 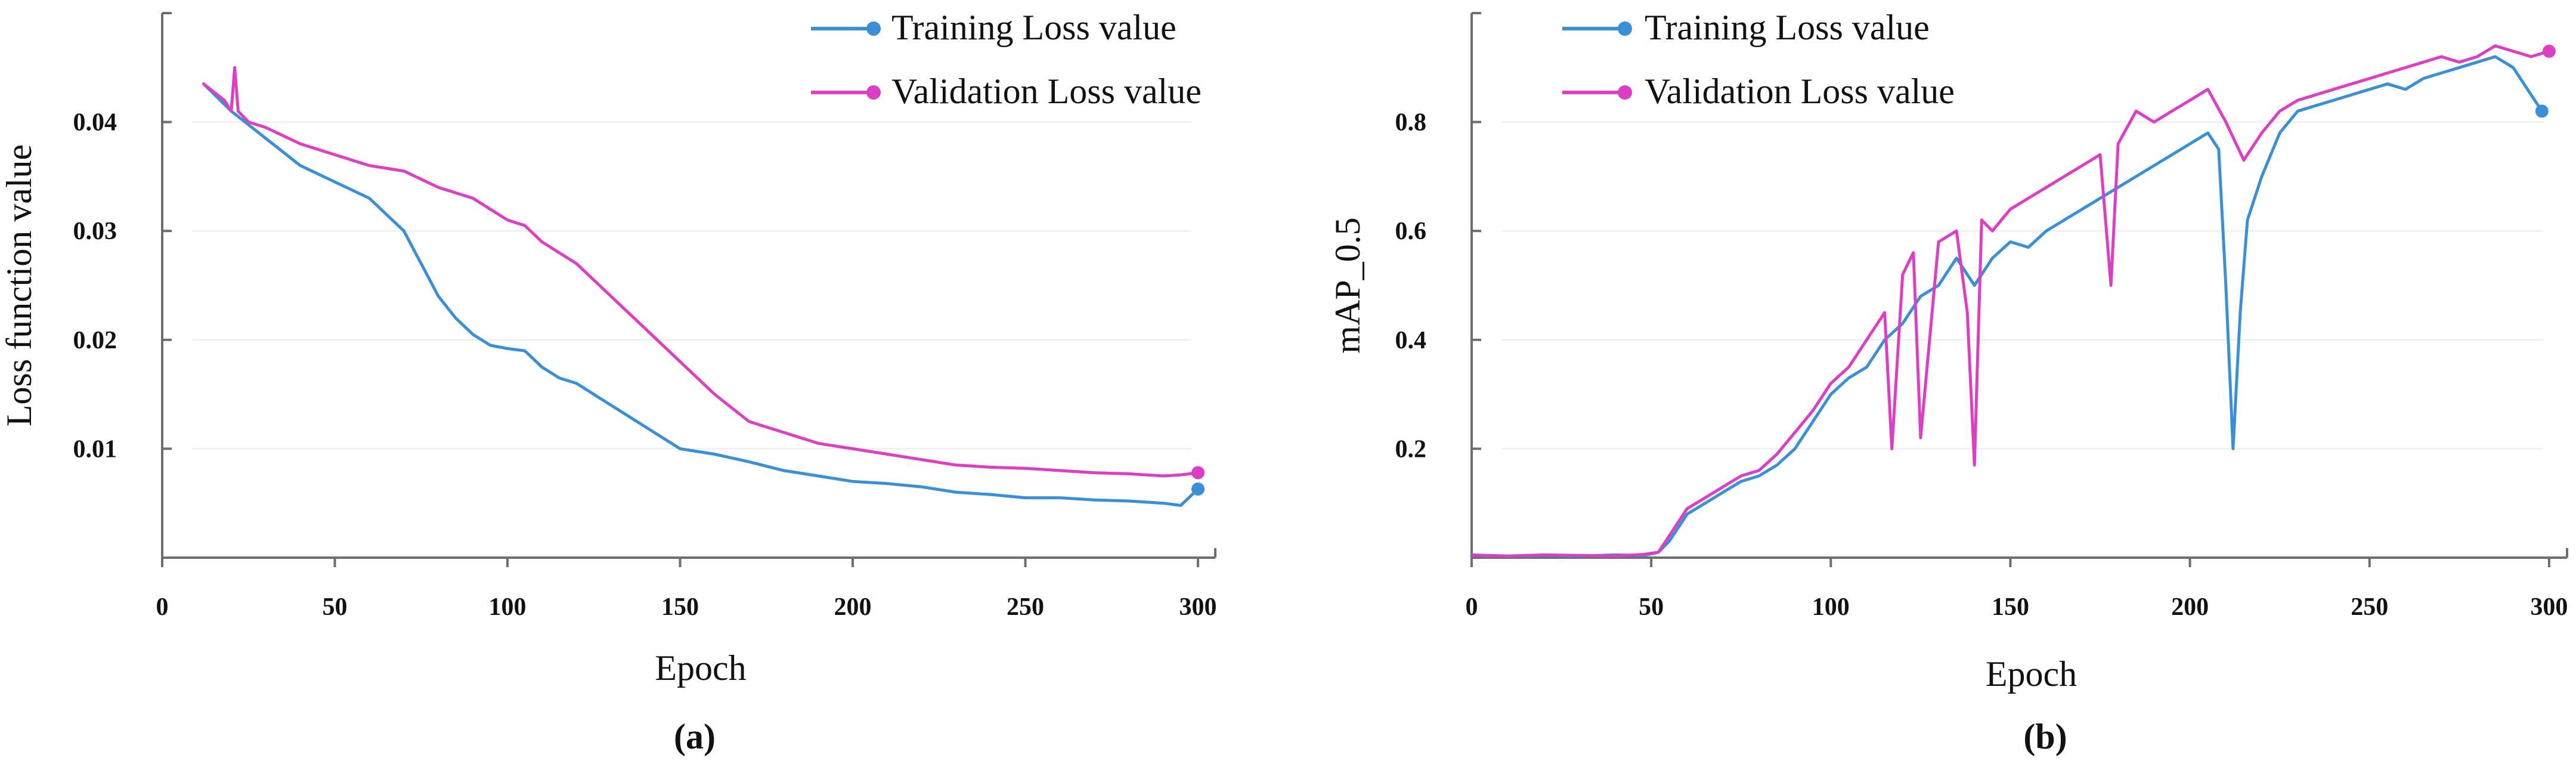 What do you see at coordinates (1348, 285) in the screenshot?
I see `y-axis-label: mAP_0.5` at bounding box center [1348, 285].